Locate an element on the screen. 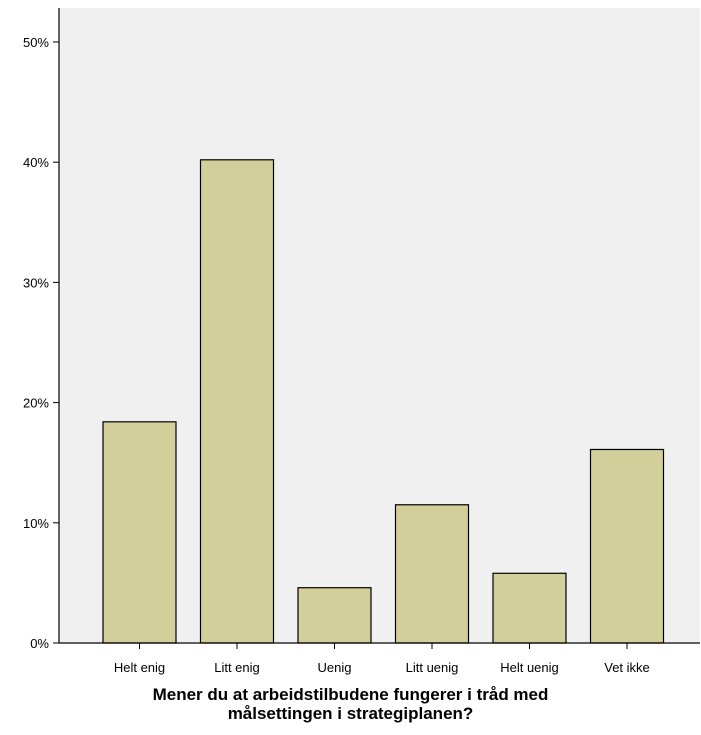  y-tick-label: 40% is located at coordinates (36, 162).